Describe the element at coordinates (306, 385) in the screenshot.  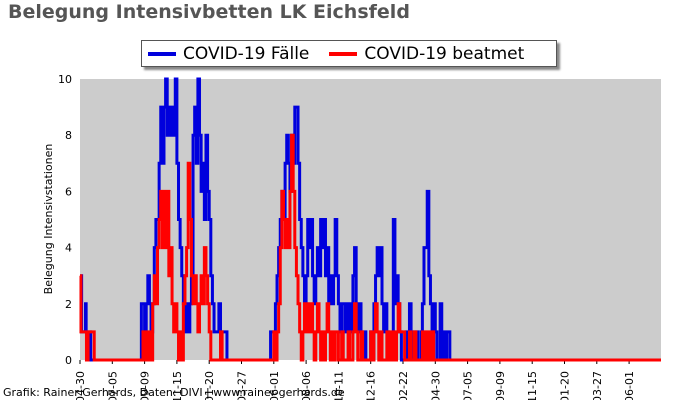
I see `x-tick-label: 08-06` at that location.